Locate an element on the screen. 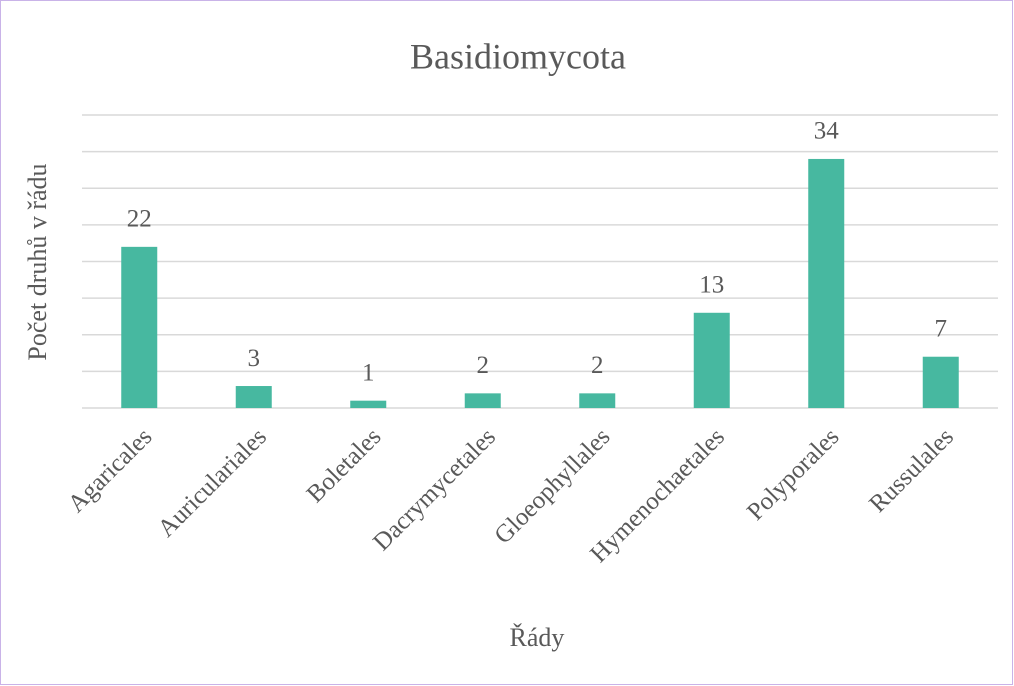  data-label: 3 is located at coordinates (254, 358).